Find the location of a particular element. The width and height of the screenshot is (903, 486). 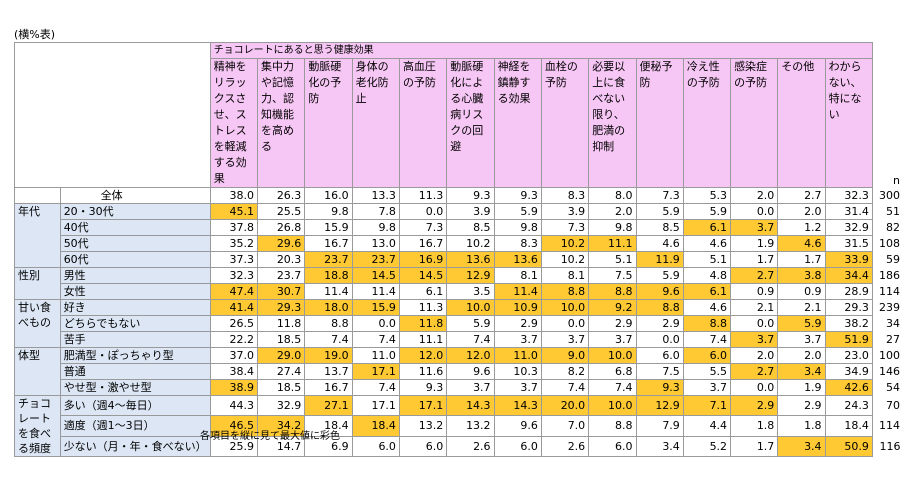

cell: 7.3 is located at coordinates (423, 227).